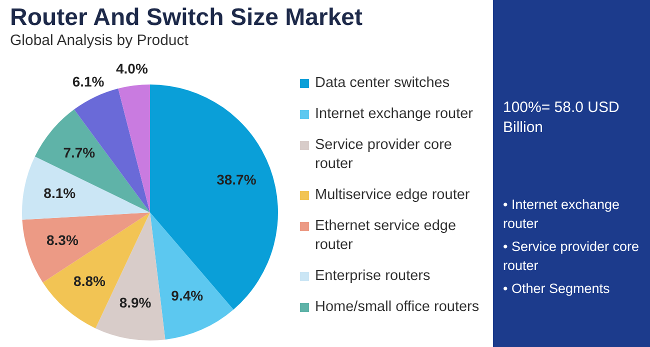 This screenshot has width=650, height=347. Describe the element at coordinates (397, 307) in the screenshot. I see `legend-label: Home/small office routers` at that location.